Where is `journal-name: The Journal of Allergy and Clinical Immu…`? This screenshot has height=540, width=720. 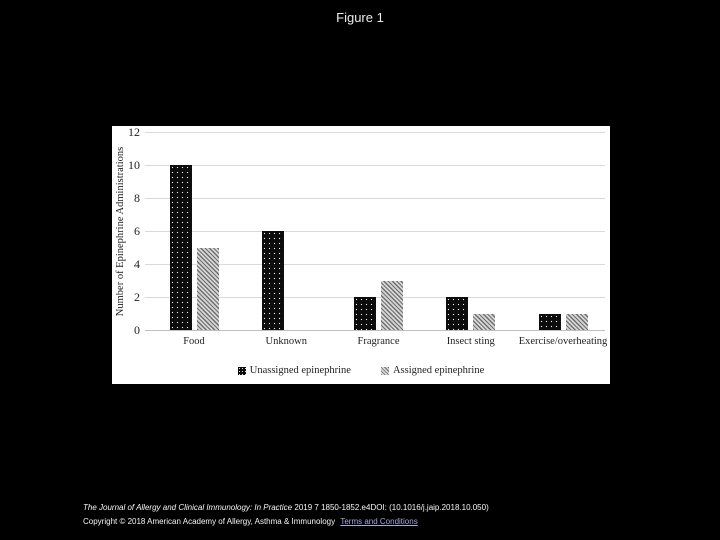 journal-name: The Journal of Allergy and Clinical Immu… is located at coordinates (188, 507).